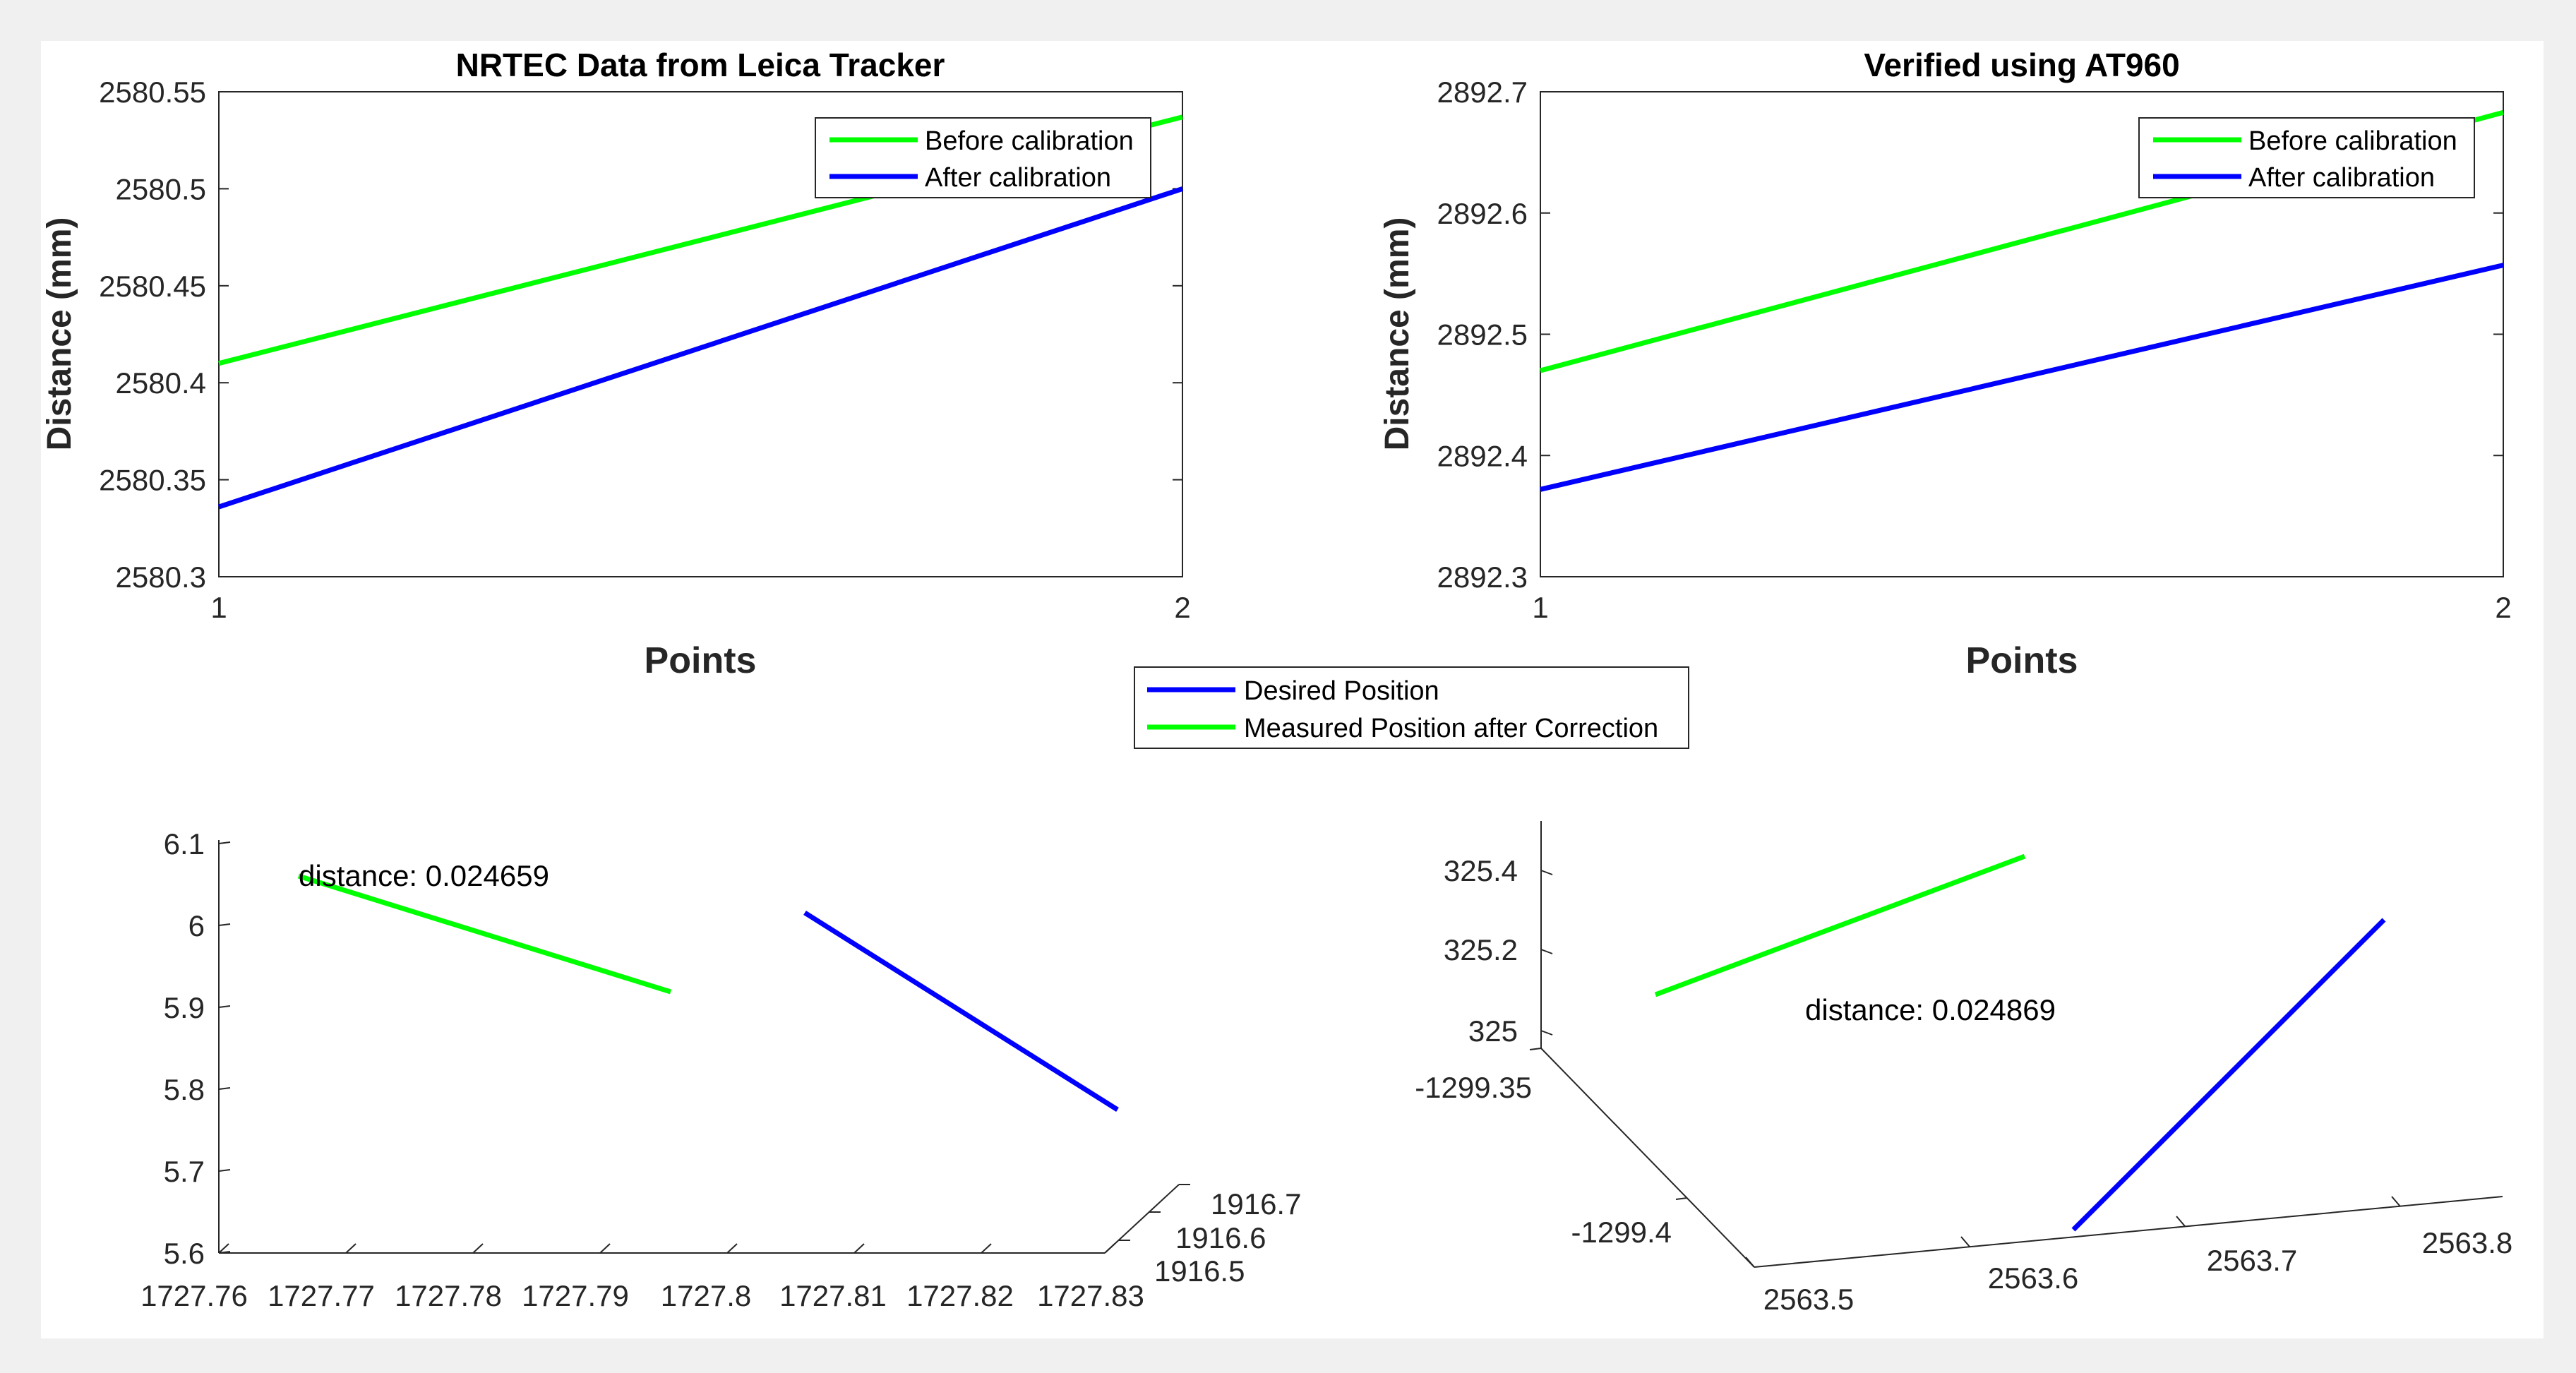 This screenshot has height=1373, width=2576. What do you see at coordinates (1493, 1031) in the screenshot?
I see `z-tick-label: 325` at bounding box center [1493, 1031].